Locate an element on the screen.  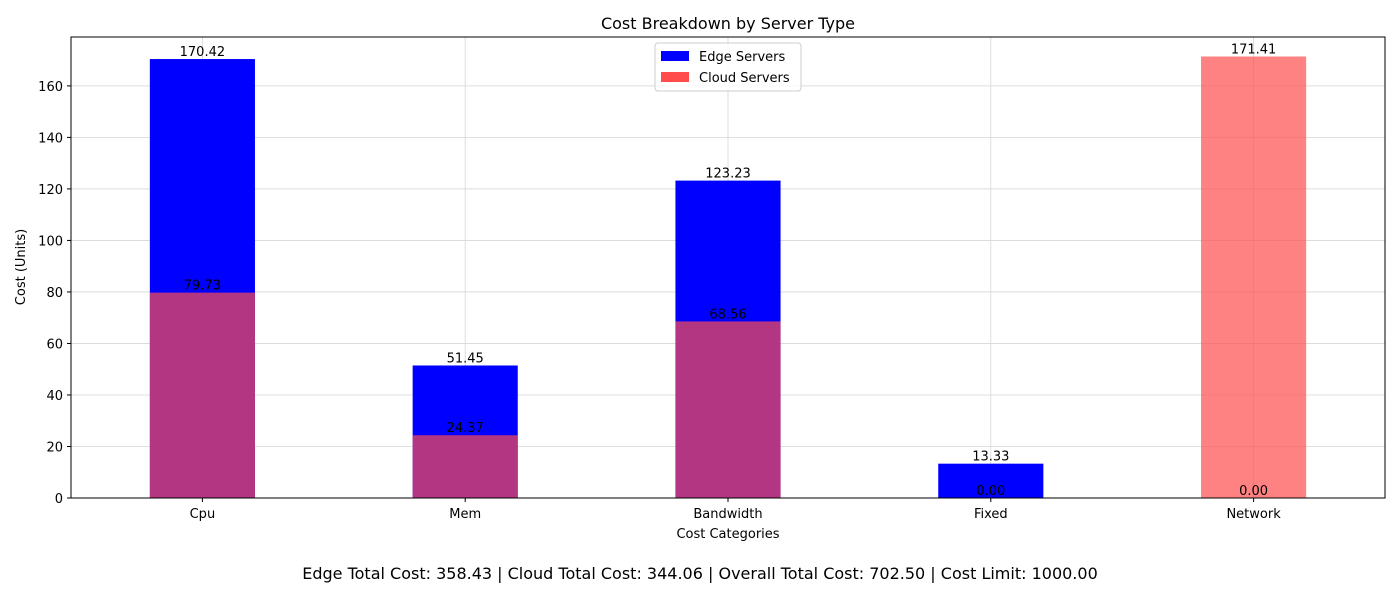
x-tick-label-cpu: Cpu is located at coordinates (203, 514).